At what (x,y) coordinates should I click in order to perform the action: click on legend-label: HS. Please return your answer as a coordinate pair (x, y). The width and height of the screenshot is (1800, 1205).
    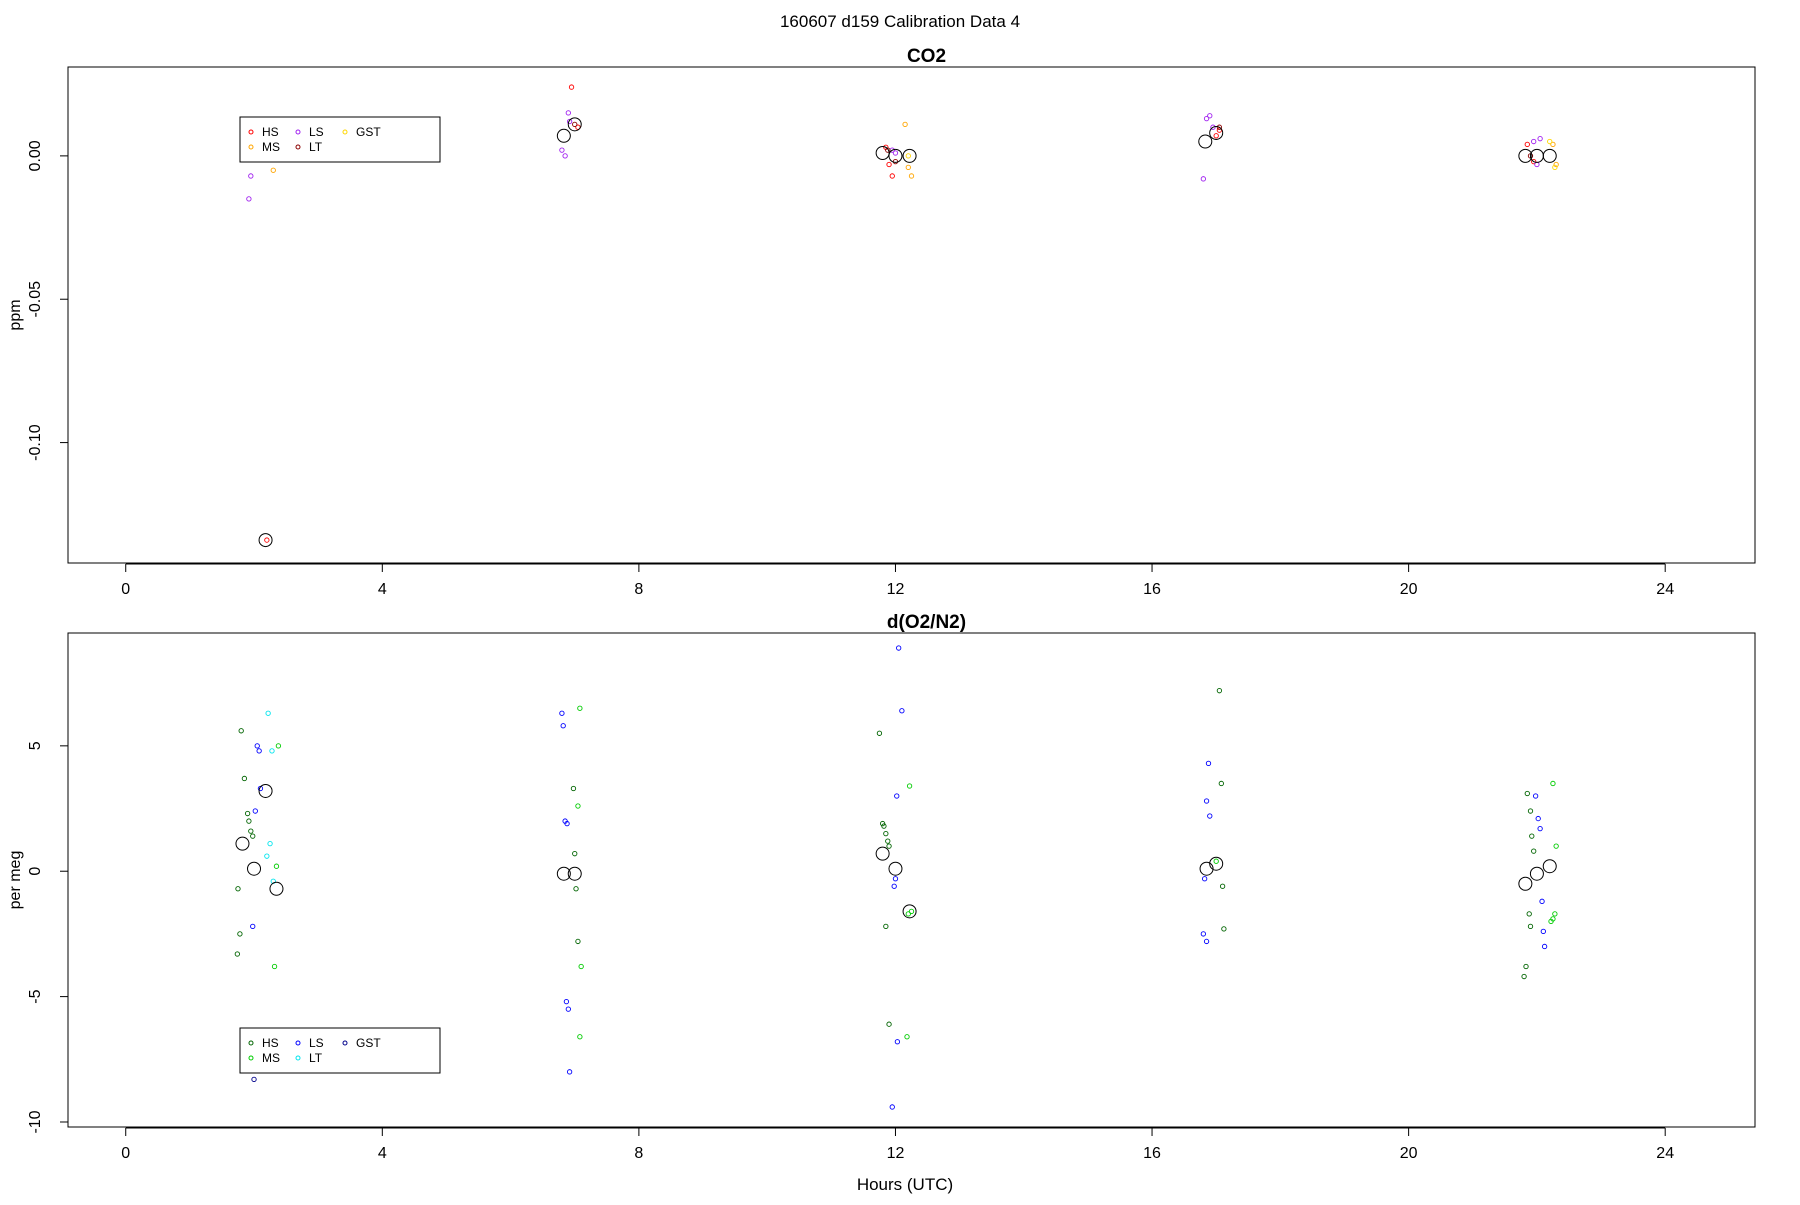
    Looking at the image, I should click on (270, 1043).